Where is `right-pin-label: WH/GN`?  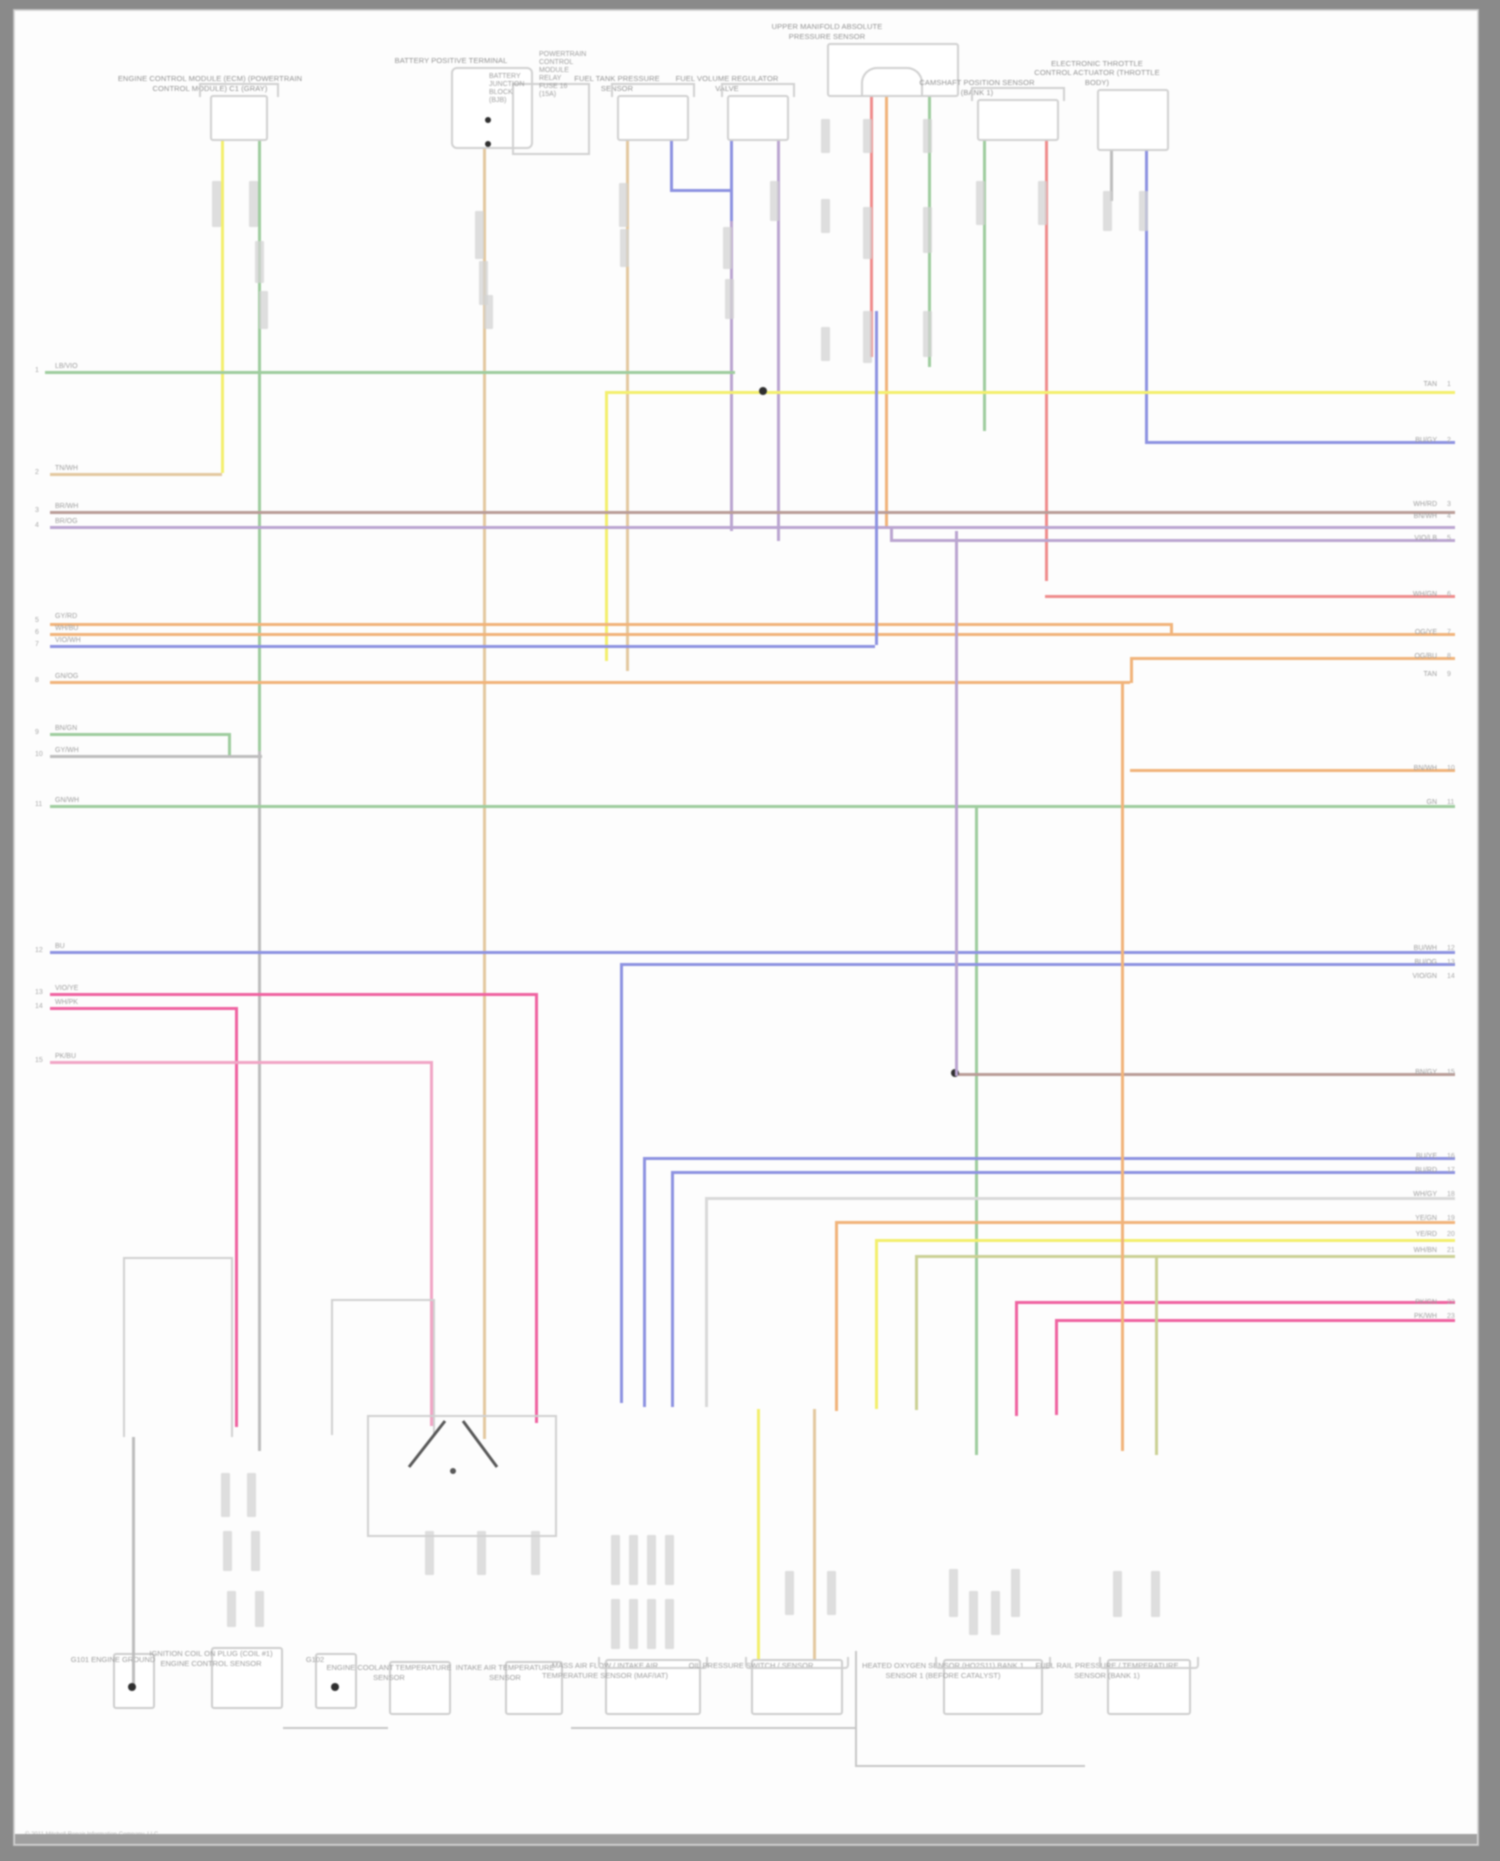
right-pin-label: WH/GN is located at coordinates (1424, 594).